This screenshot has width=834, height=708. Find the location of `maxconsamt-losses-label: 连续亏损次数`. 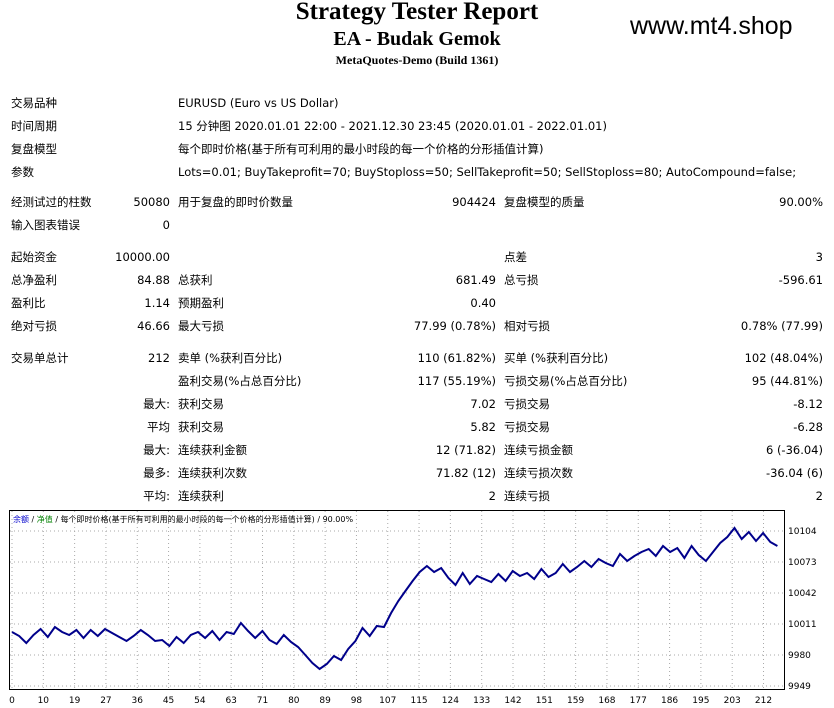

maxconsamt-losses-label: 连续亏损次数 is located at coordinates (538, 473).